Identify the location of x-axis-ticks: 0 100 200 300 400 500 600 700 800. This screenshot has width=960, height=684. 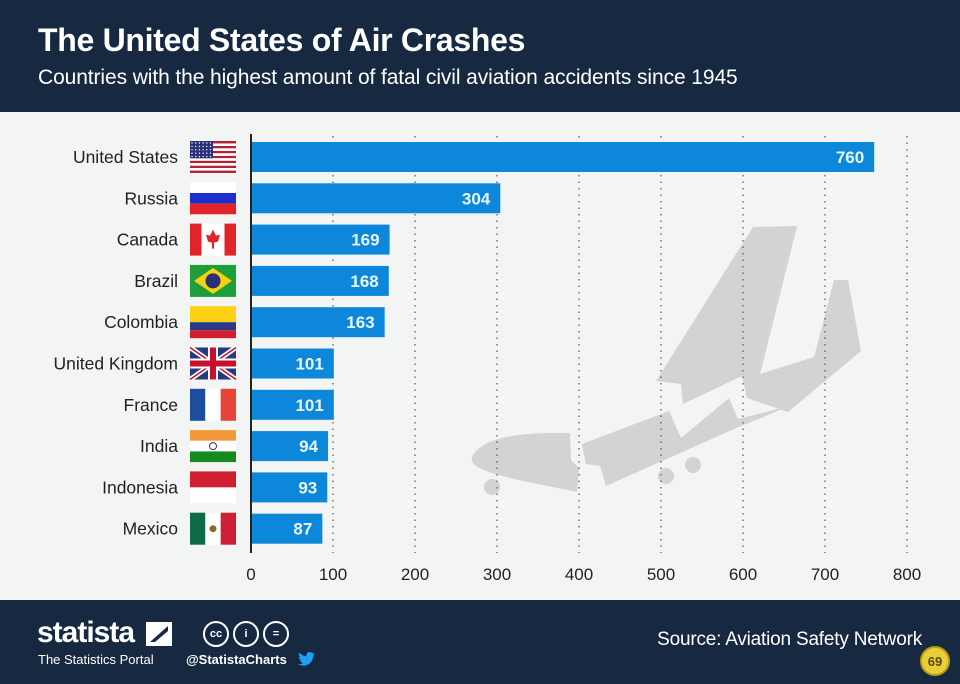
(583, 574).